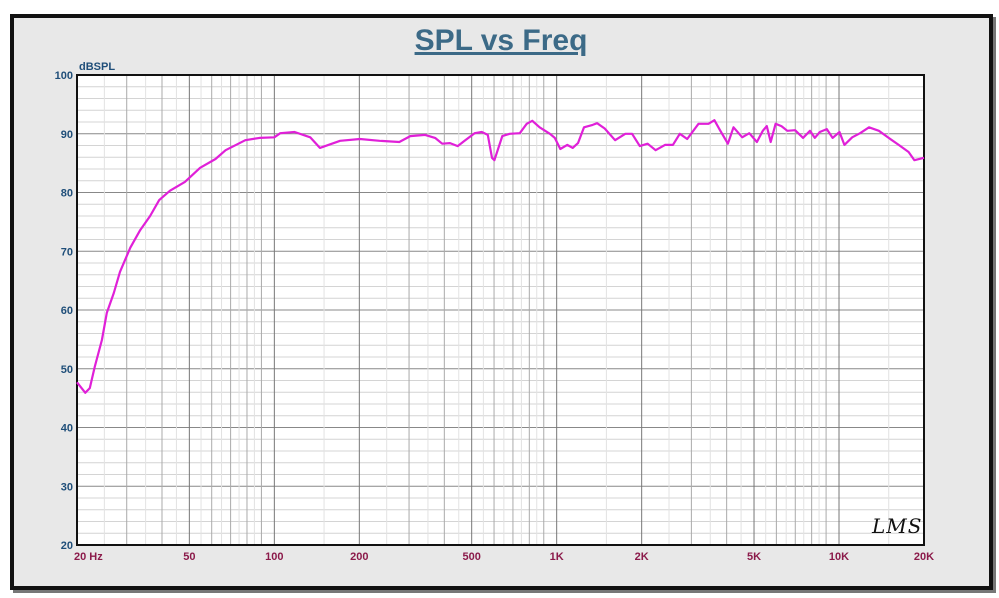  What do you see at coordinates (67, 546) in the screenshot?
I see `y-tick-label: 20` at bounding box center [67, 546].